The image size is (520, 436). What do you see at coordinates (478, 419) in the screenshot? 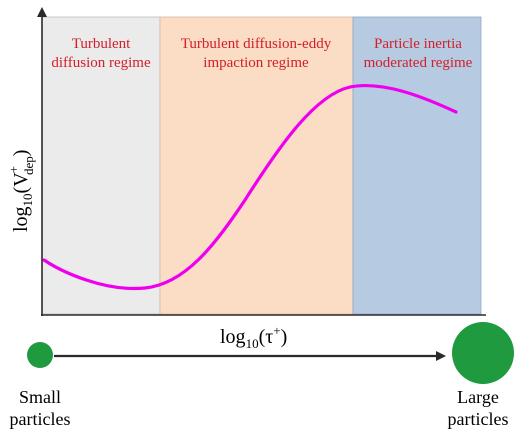
I see `large-particles-label-line-2: particles` at bounding box center [478, 419].